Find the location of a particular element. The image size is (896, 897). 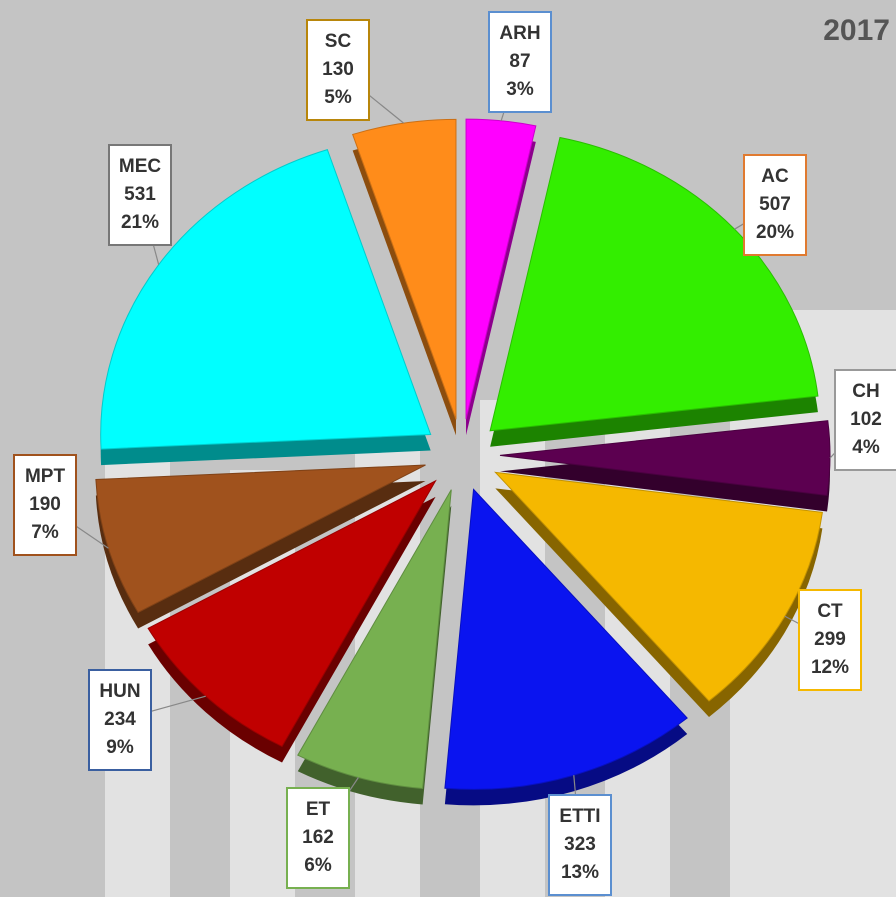

label-name: CH is located at coordinates (865, 391).